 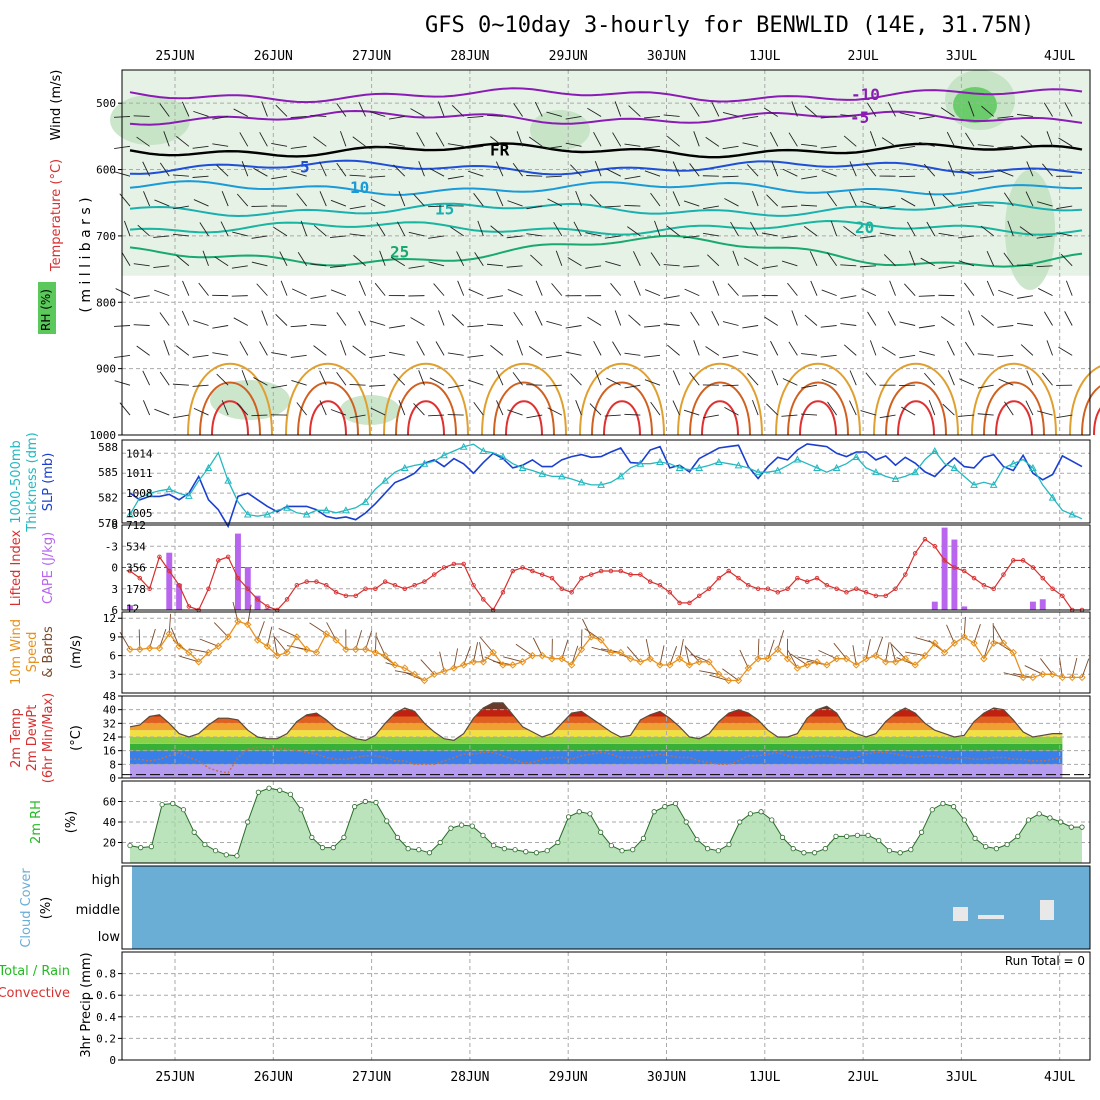 What do you see at coordinates (1045, 961) in the screenshot?
I see `run-total: Run Total = 0` at bounding box center [1045, 961].